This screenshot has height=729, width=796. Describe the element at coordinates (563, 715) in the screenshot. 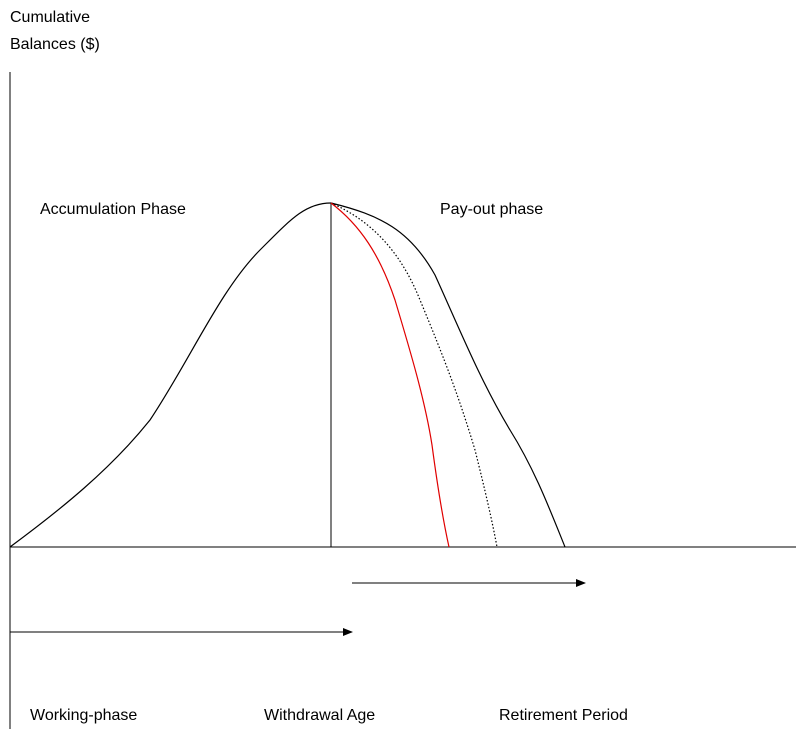

I see `bottom-label: Retirement Period` at that location.